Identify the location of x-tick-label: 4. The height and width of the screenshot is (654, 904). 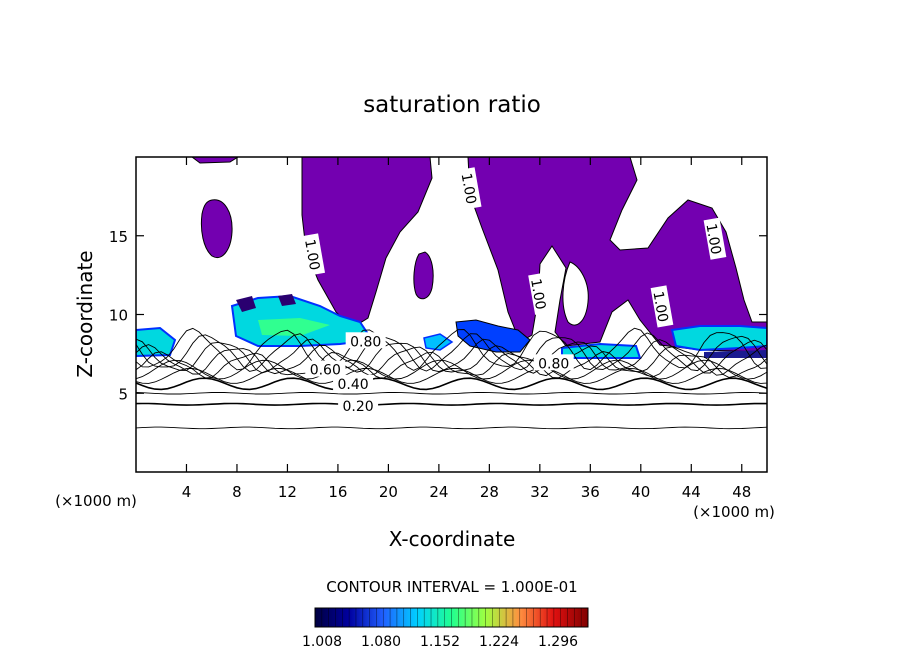
(187, 492).